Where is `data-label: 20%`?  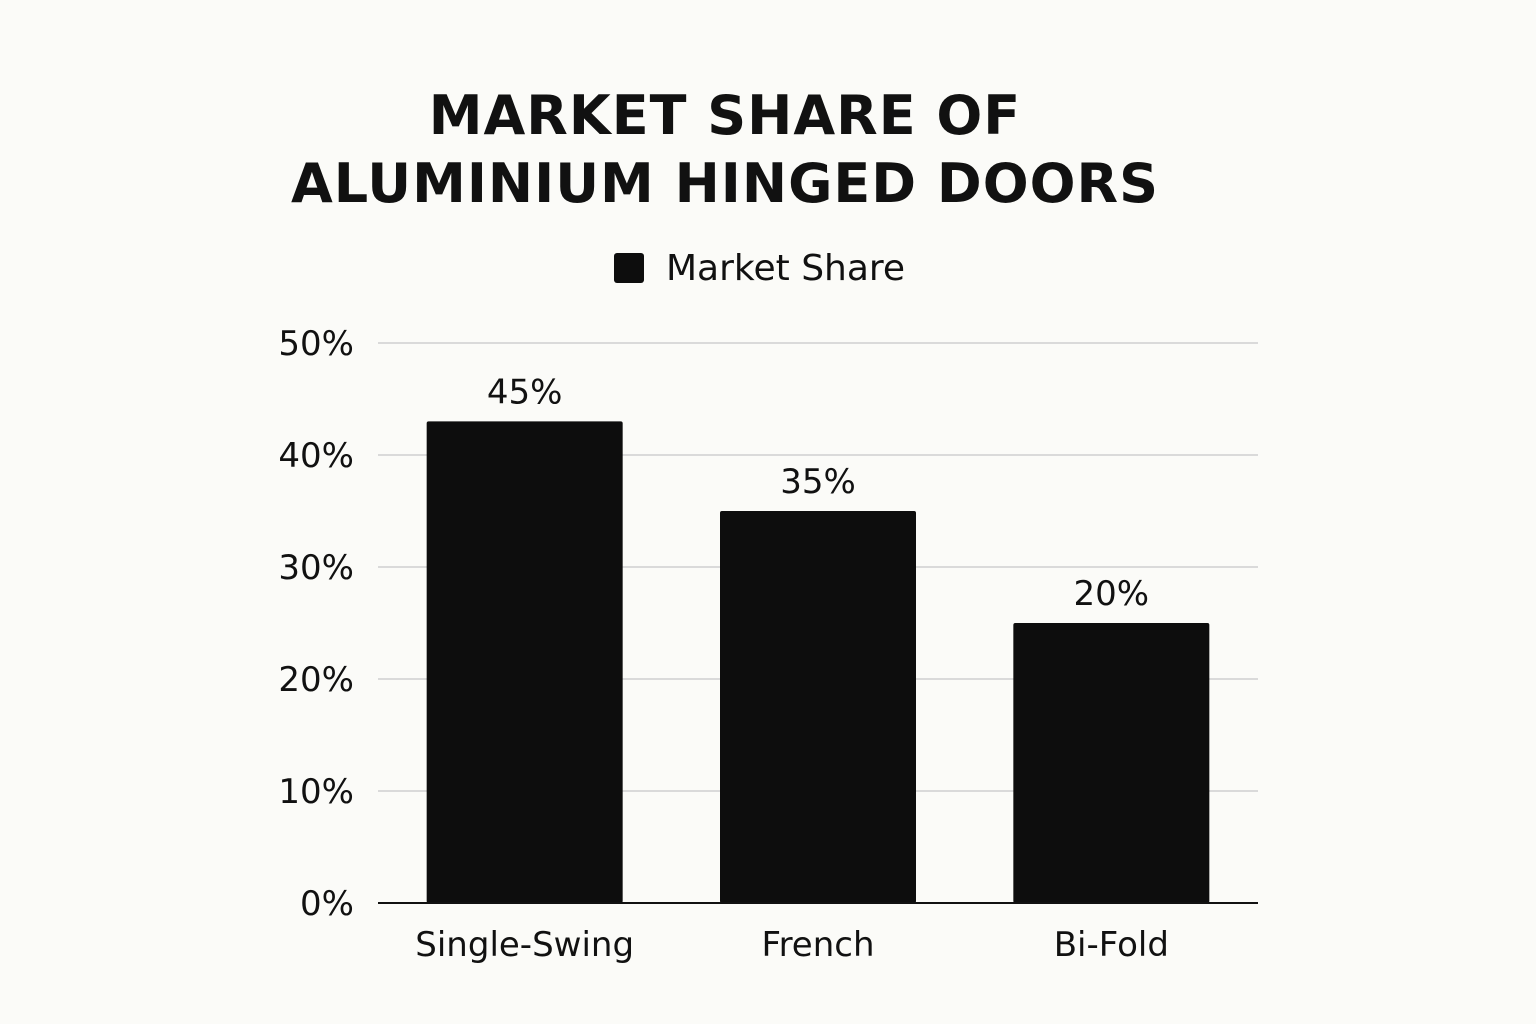
data-label: 20% is located at coordinates (1112, 594).